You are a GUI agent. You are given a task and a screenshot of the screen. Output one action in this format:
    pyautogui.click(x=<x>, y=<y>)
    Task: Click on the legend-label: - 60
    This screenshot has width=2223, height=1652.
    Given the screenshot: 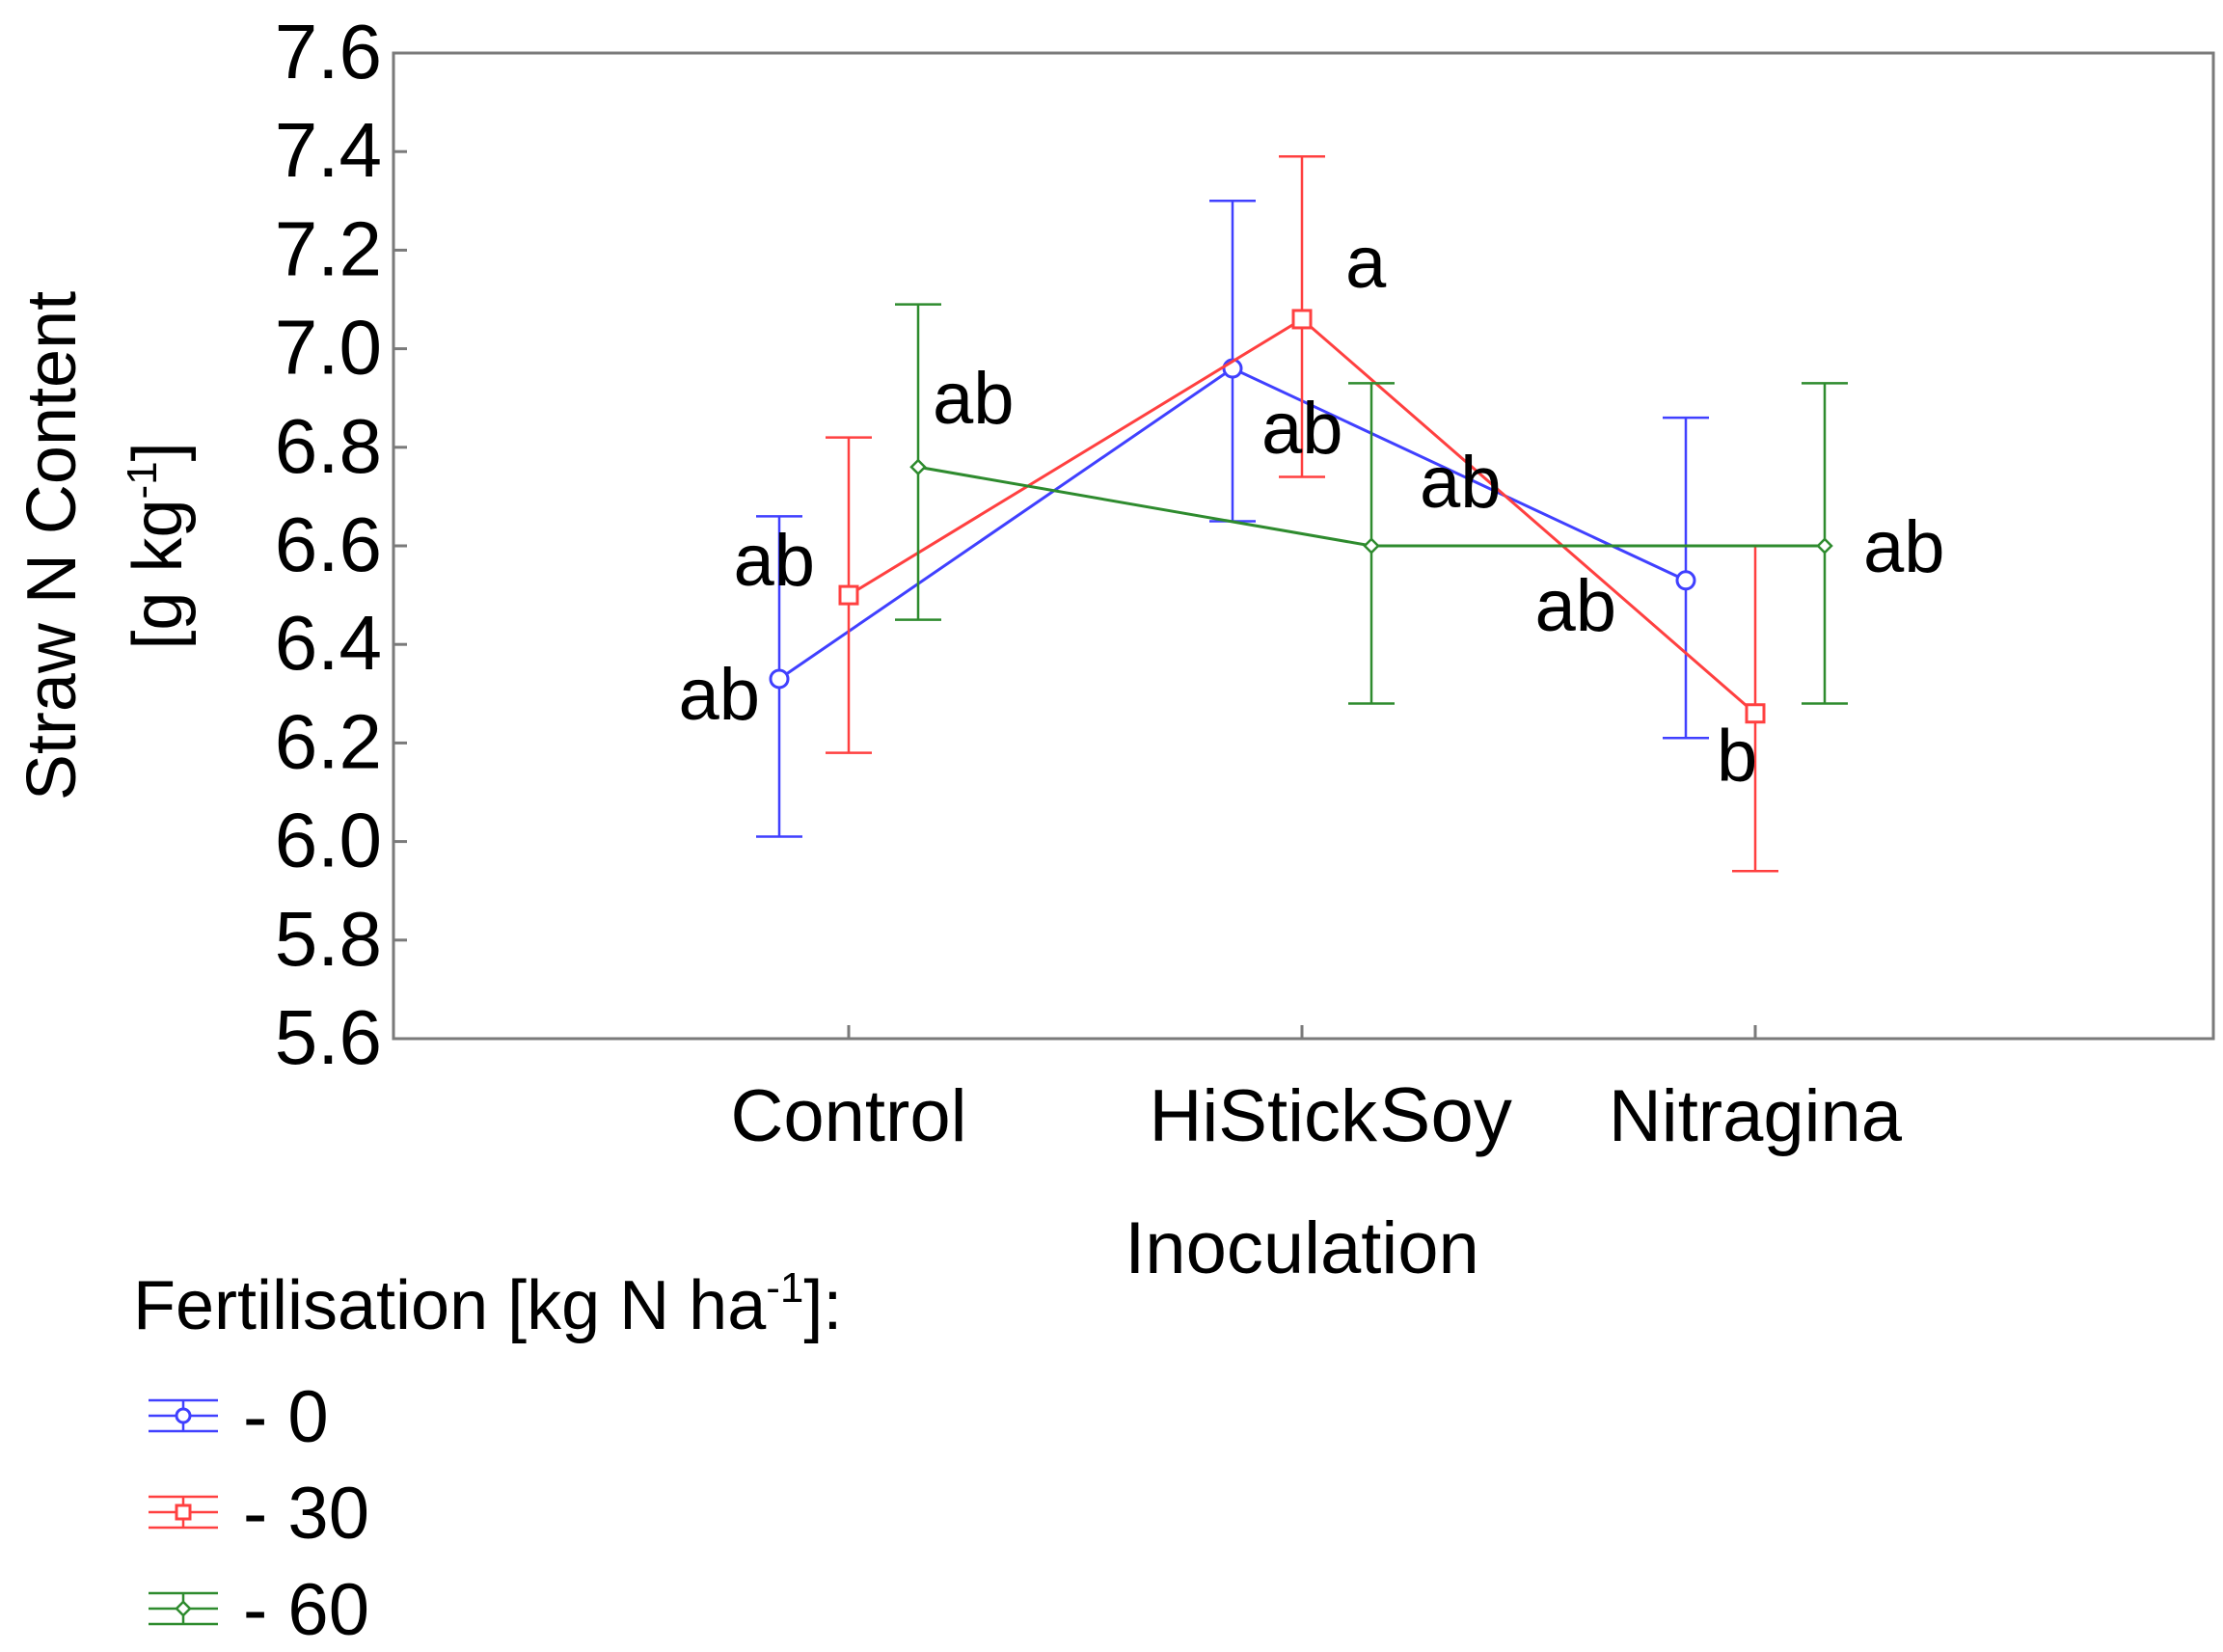 What is the action you would take?
    pyautogui.click(x=306, y=1610)
    